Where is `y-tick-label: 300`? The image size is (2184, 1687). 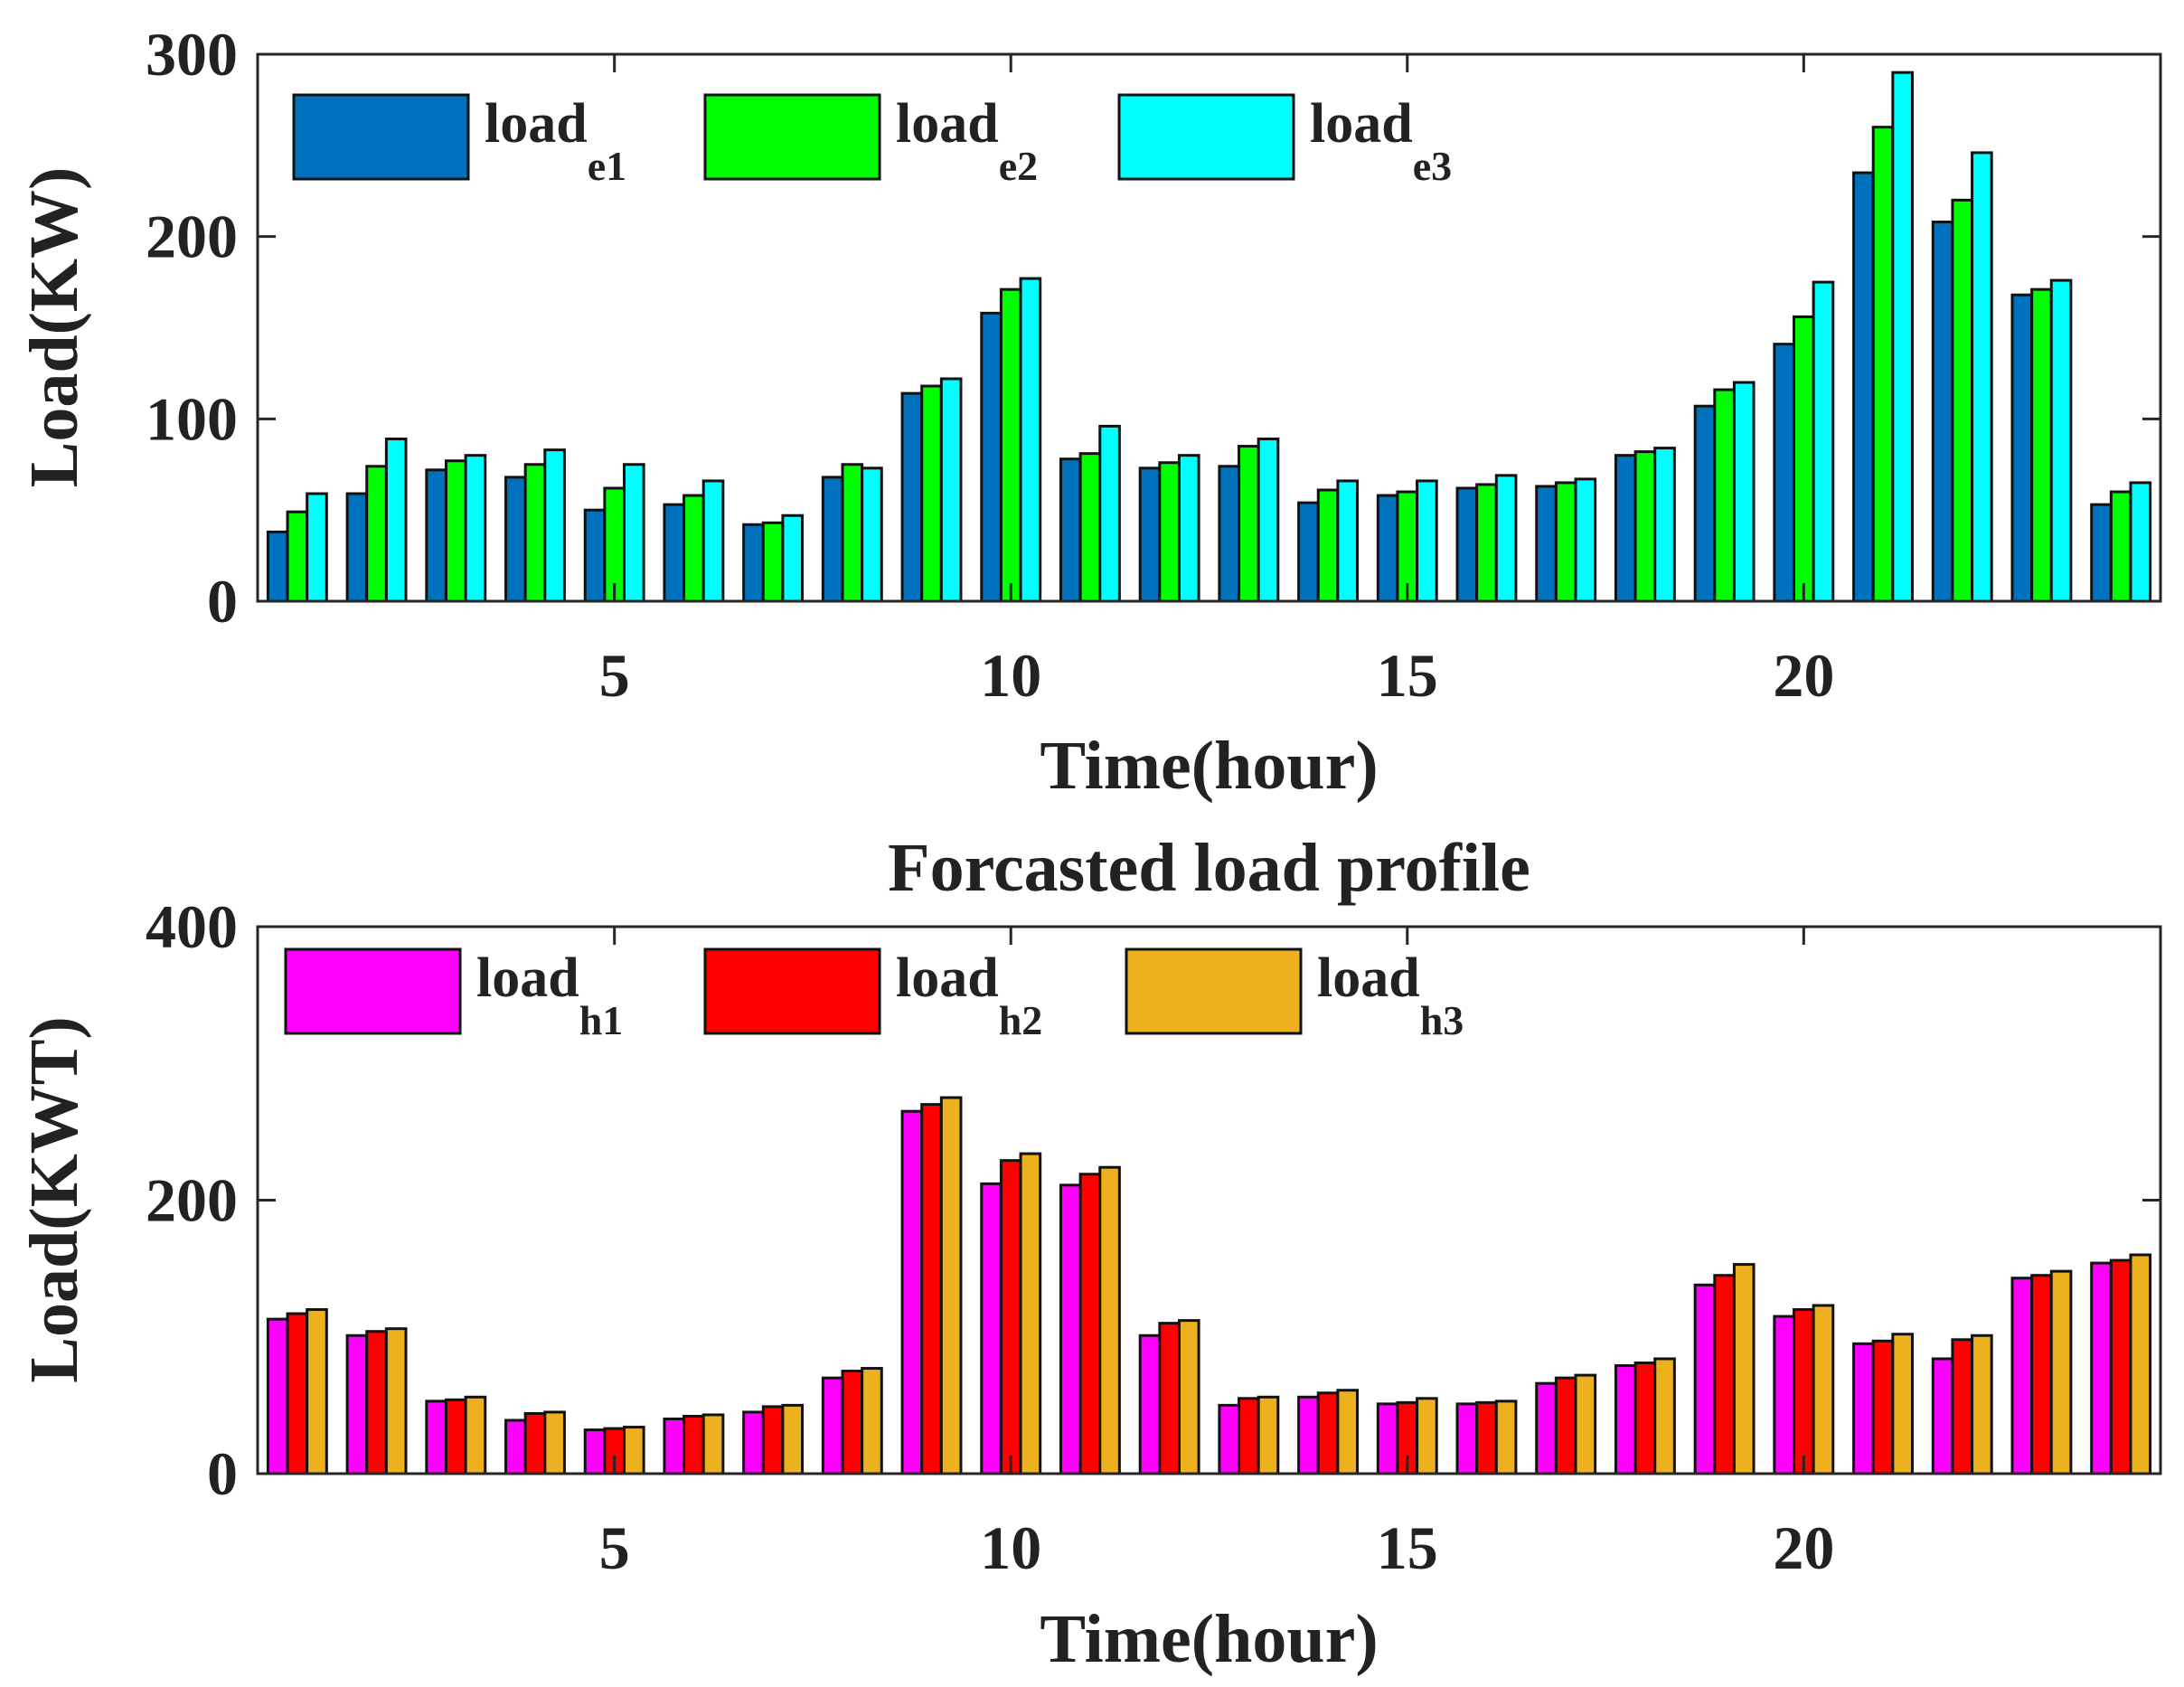
y-tick-label: 300 is located at coordinates (192, 54).